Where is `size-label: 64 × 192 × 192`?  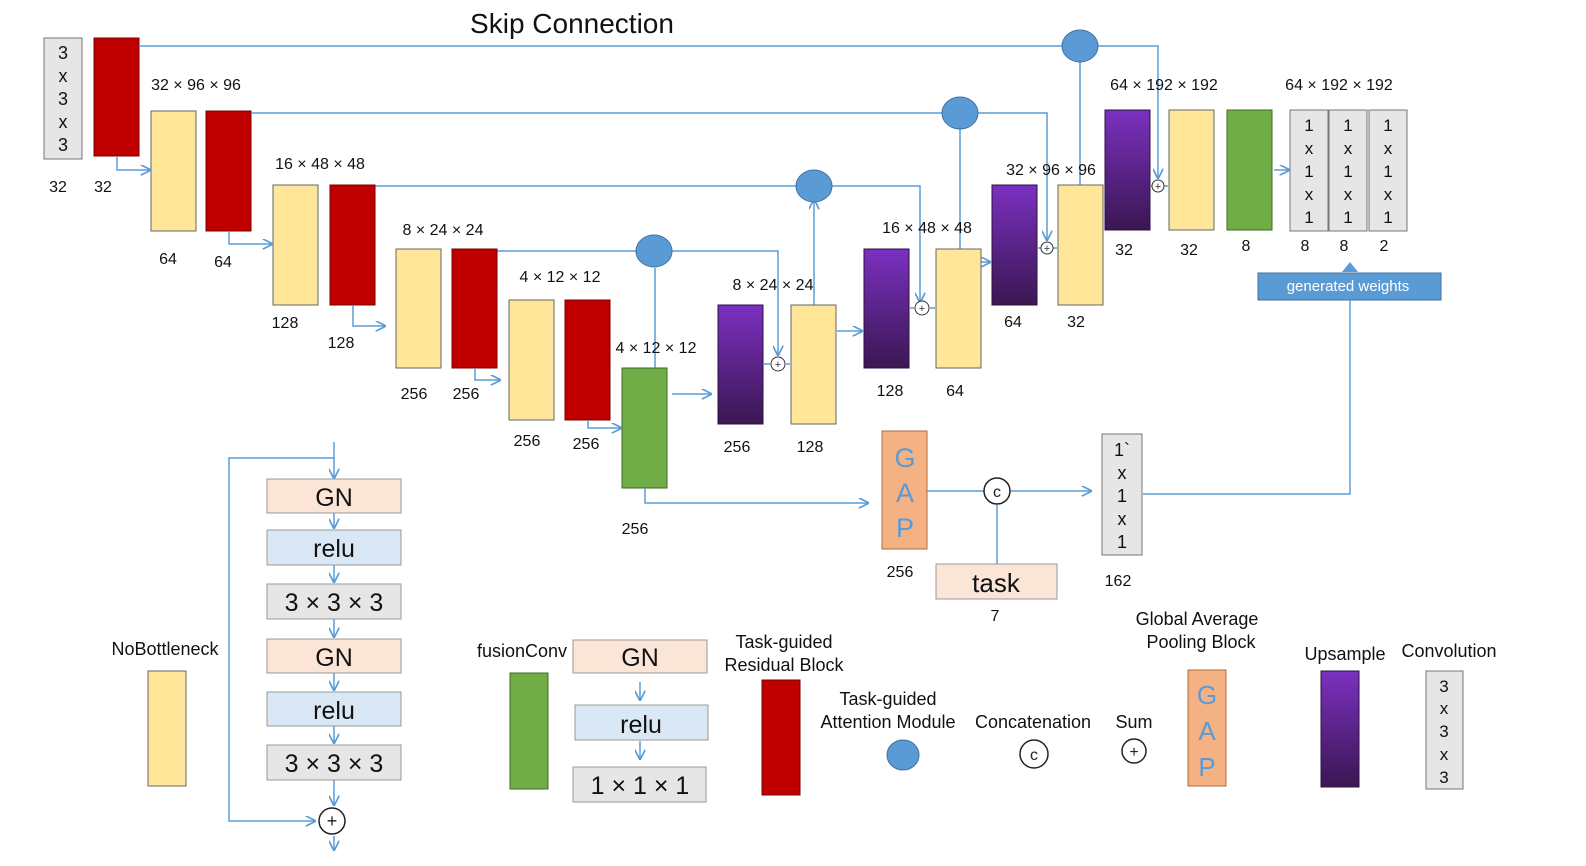 size-label: 64 × 192 × 192 is located at coordinates (1339, 85).